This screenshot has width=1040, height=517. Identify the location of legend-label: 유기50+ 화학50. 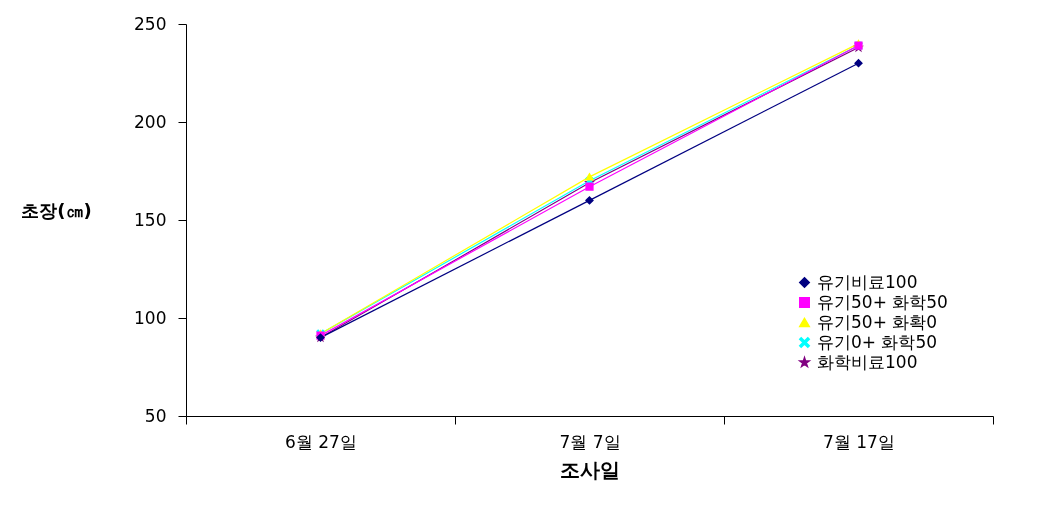
(882, 301).